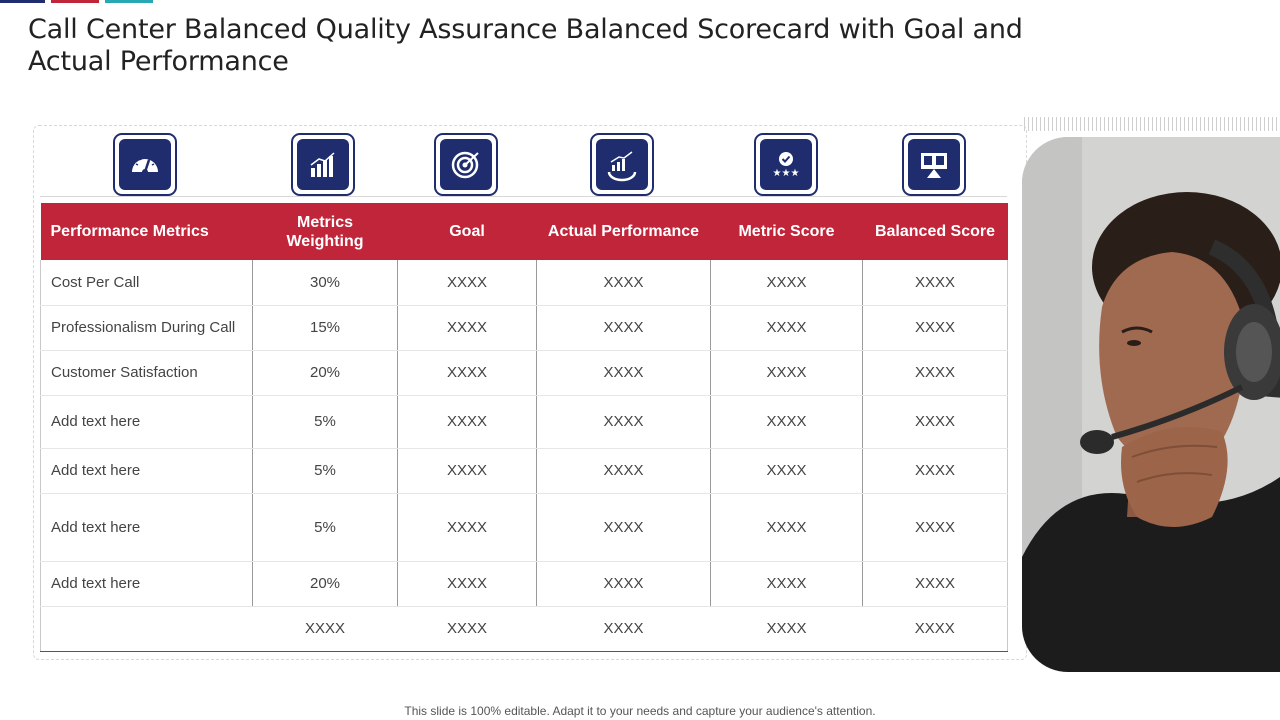 This screenshot has width=1280, height=720. What do you see at coordinates (786, 628) in the screenshot?
I see `total-metric-score-cell: XXXX` at bounding box center [786, 628].